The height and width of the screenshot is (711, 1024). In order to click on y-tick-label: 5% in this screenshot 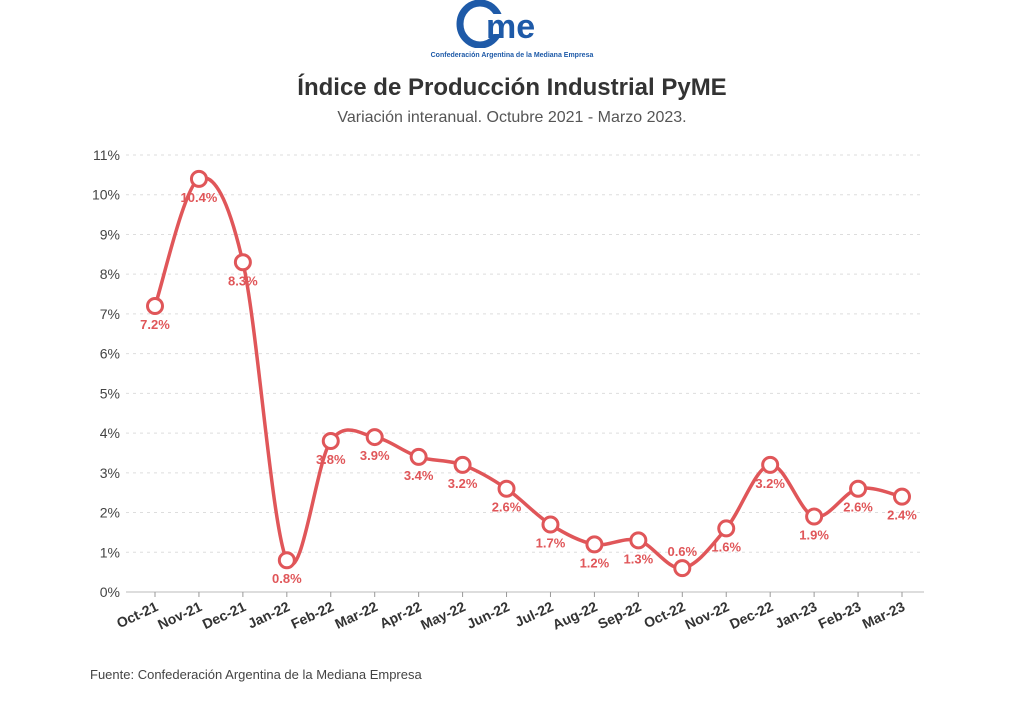, I will do `click(110, 393)`.